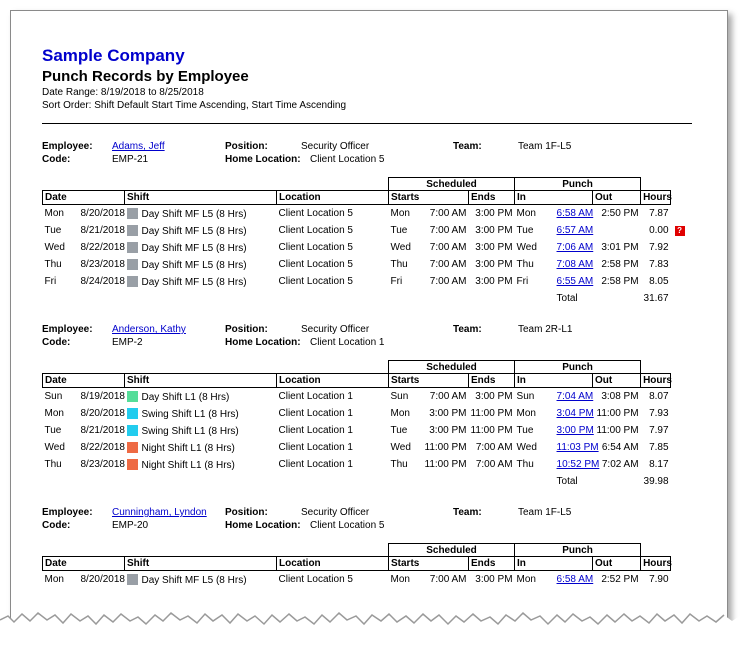  Describe the element at coordinates (656, 481) in the screenshot. I see `total-hours: 39.98` at that location.